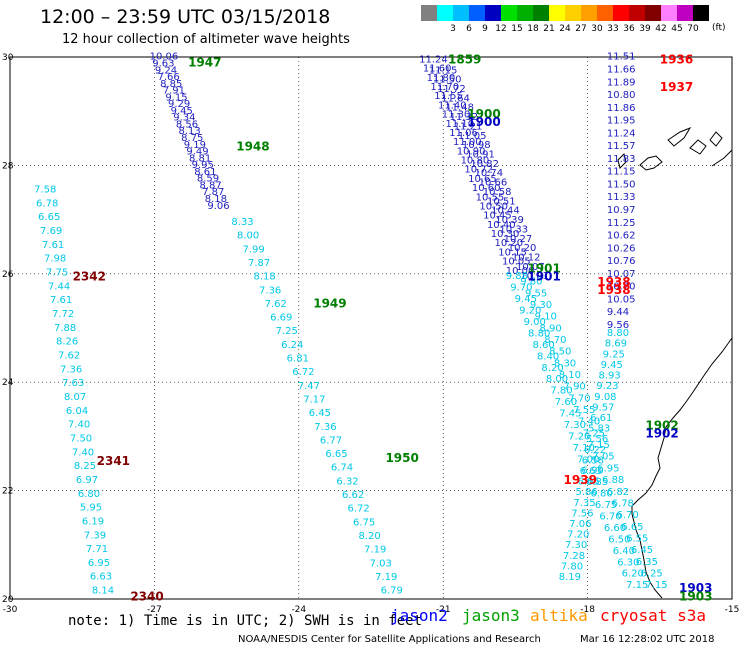  What do you see at coordinates (521, 288) in the screenshot?
I see `wave-height-value: 9.70` at bounding box center [521, 288].